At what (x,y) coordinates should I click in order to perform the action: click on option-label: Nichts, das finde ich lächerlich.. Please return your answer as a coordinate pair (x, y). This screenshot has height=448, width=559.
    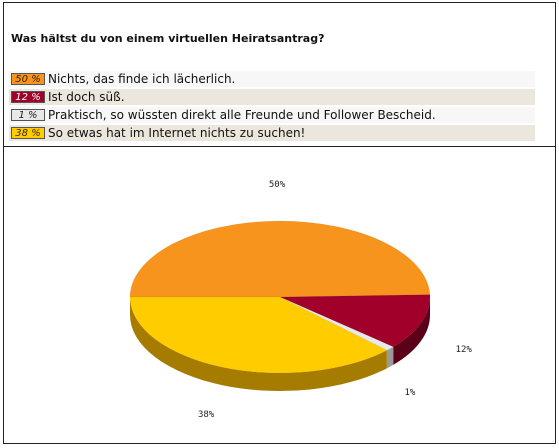
    Looking at the image, I should click on (142, 79).